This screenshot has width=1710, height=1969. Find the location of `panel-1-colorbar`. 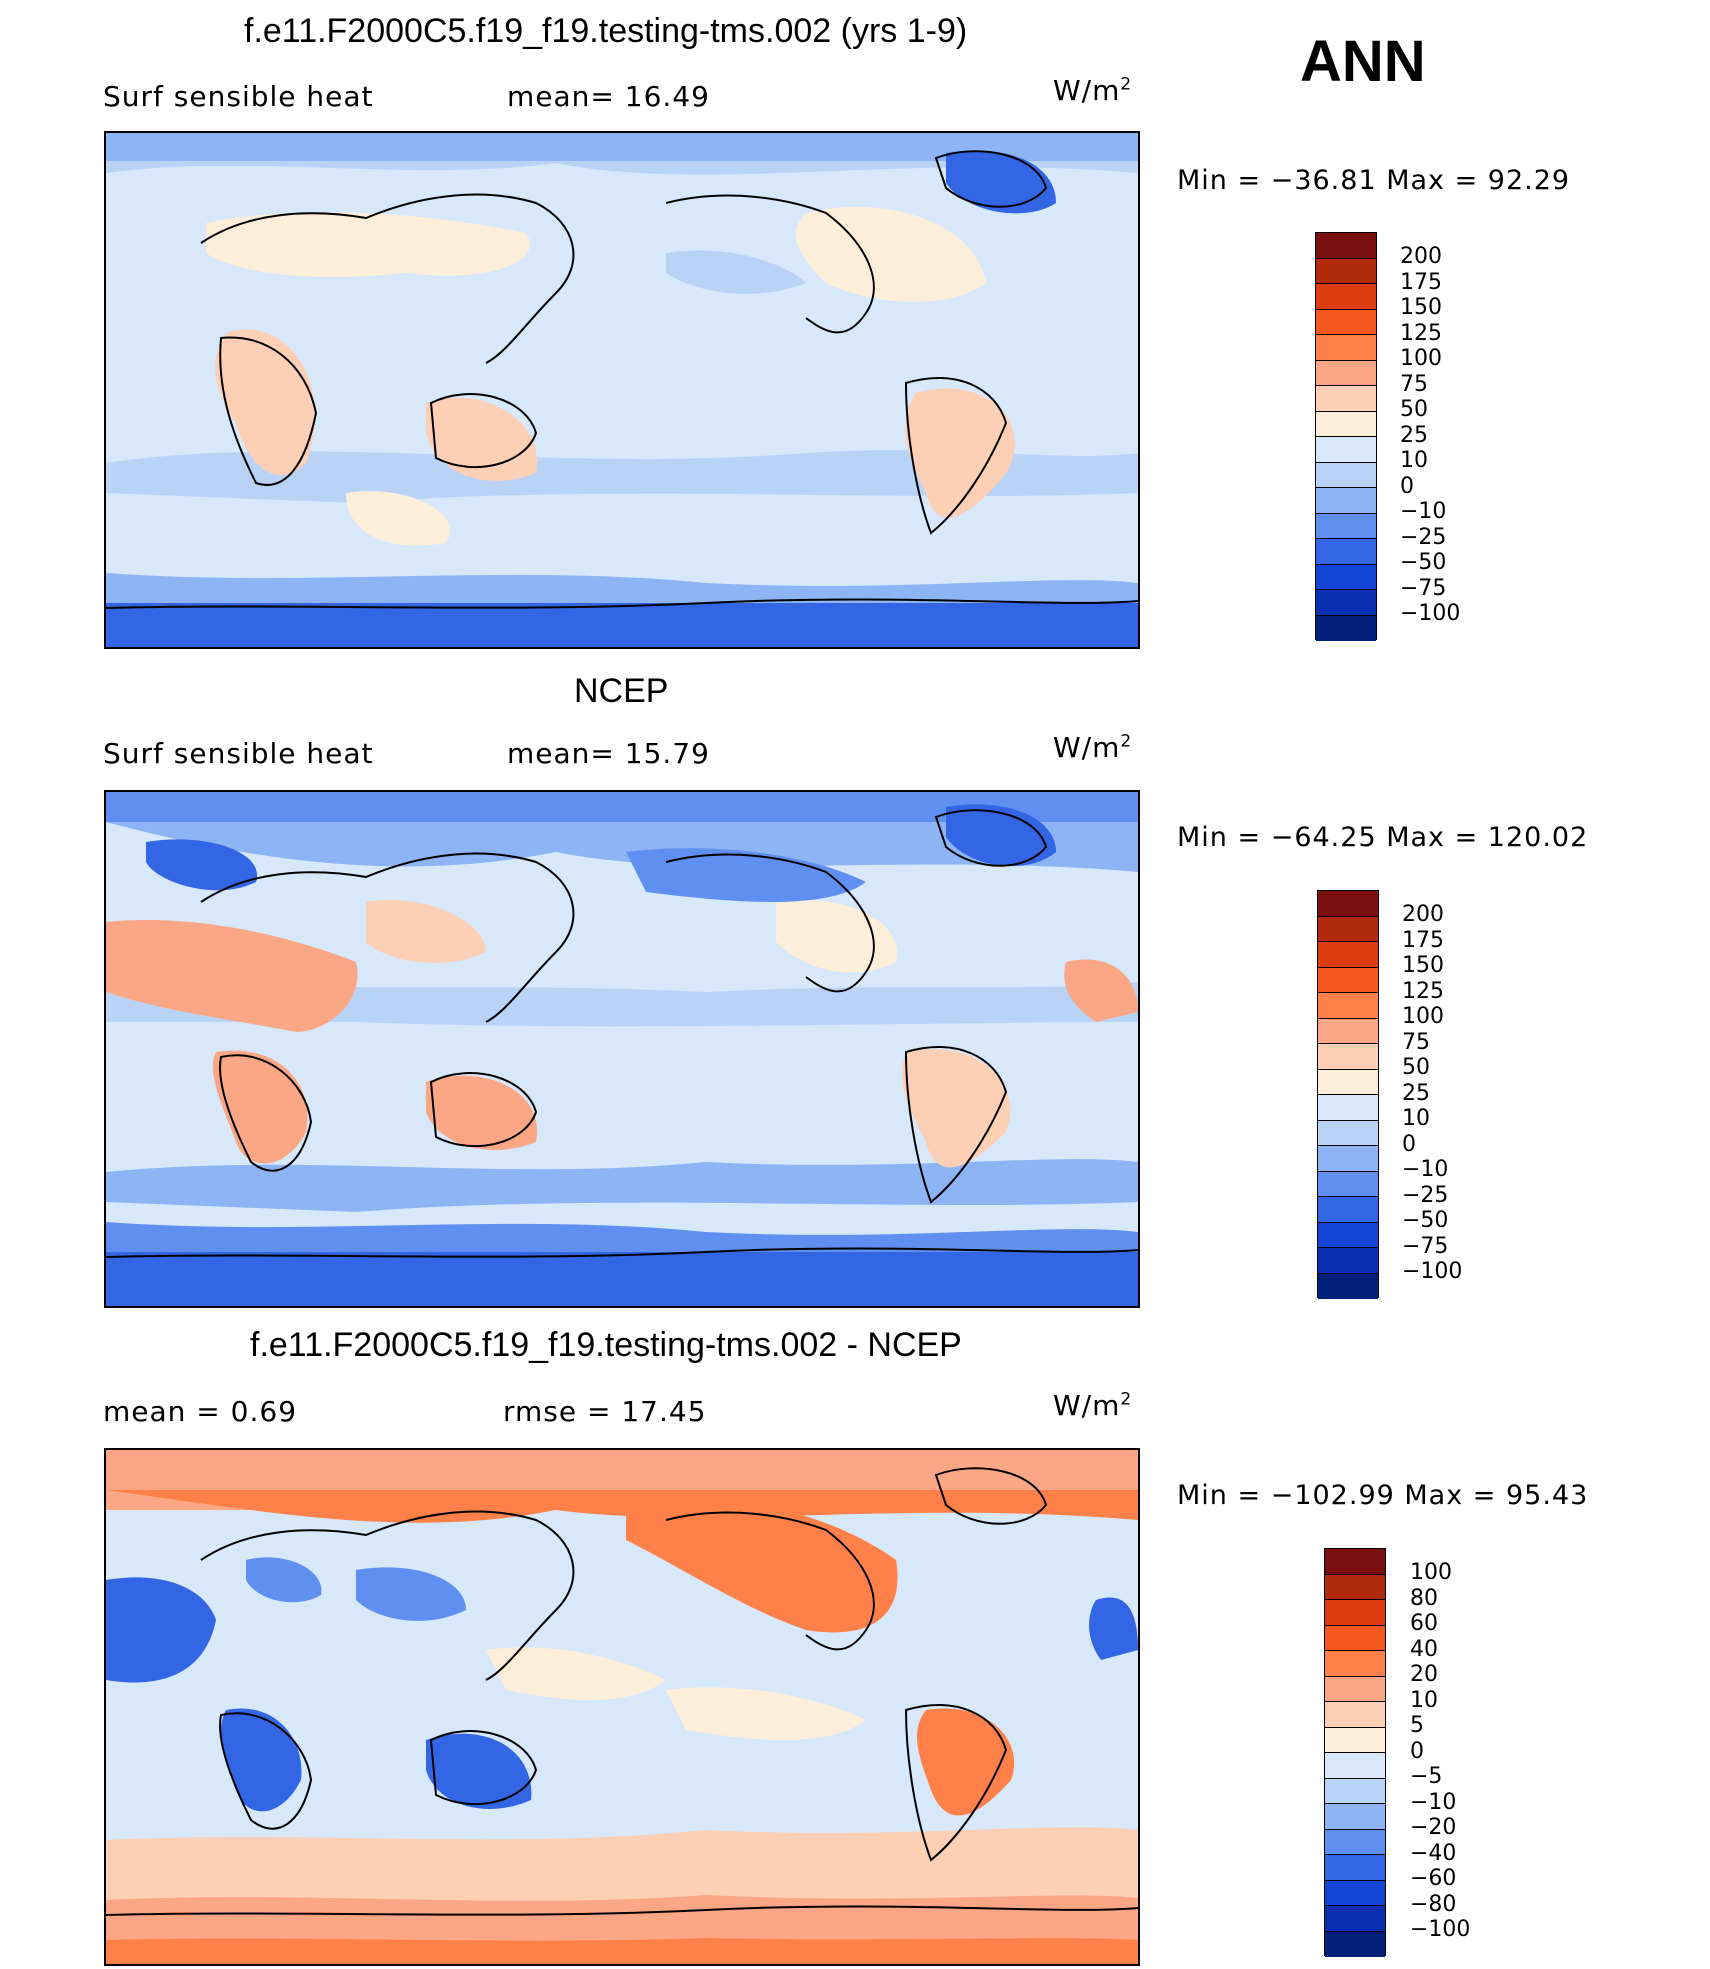

panel-1-colorbar is located at coordinates (1346, 436).